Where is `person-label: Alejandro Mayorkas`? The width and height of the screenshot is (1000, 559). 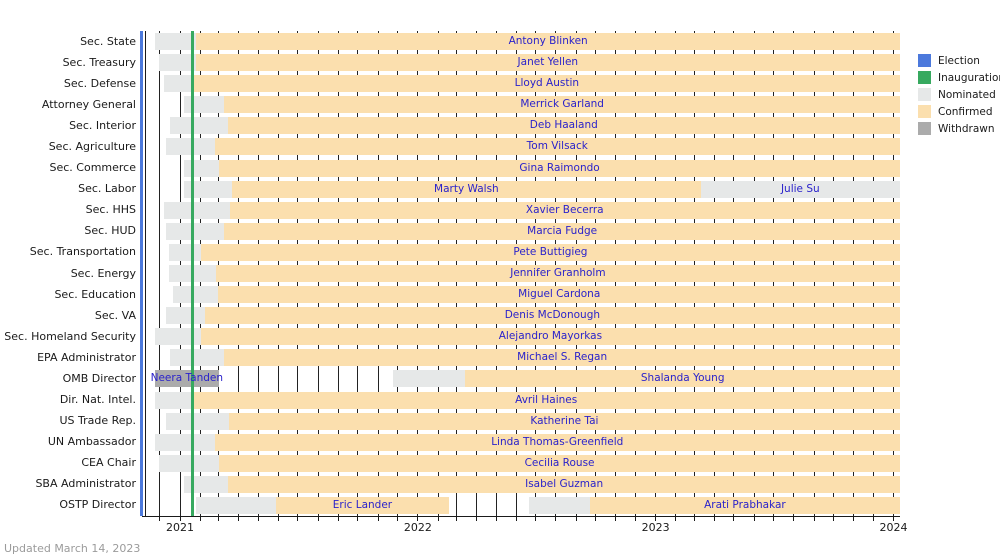
person-label: Alejandro Mayorkas is located at coordinates (550, 336).